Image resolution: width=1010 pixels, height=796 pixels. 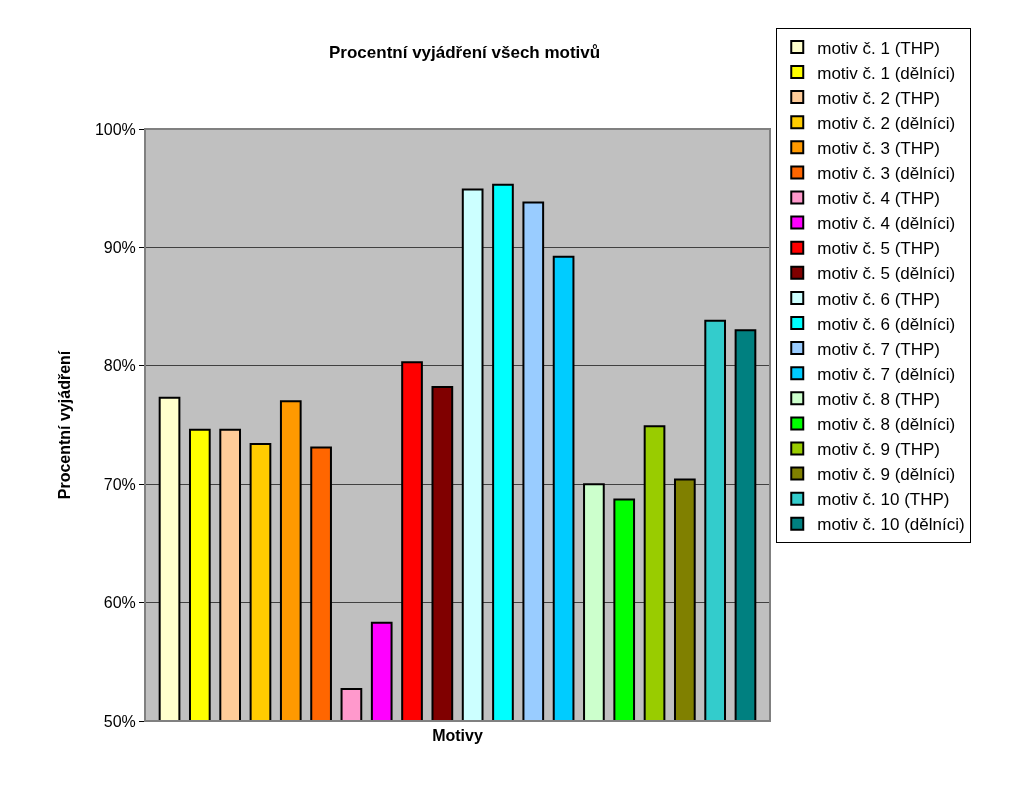 I want to click on y-tick-label: 90%, so click(x=119, y=247).